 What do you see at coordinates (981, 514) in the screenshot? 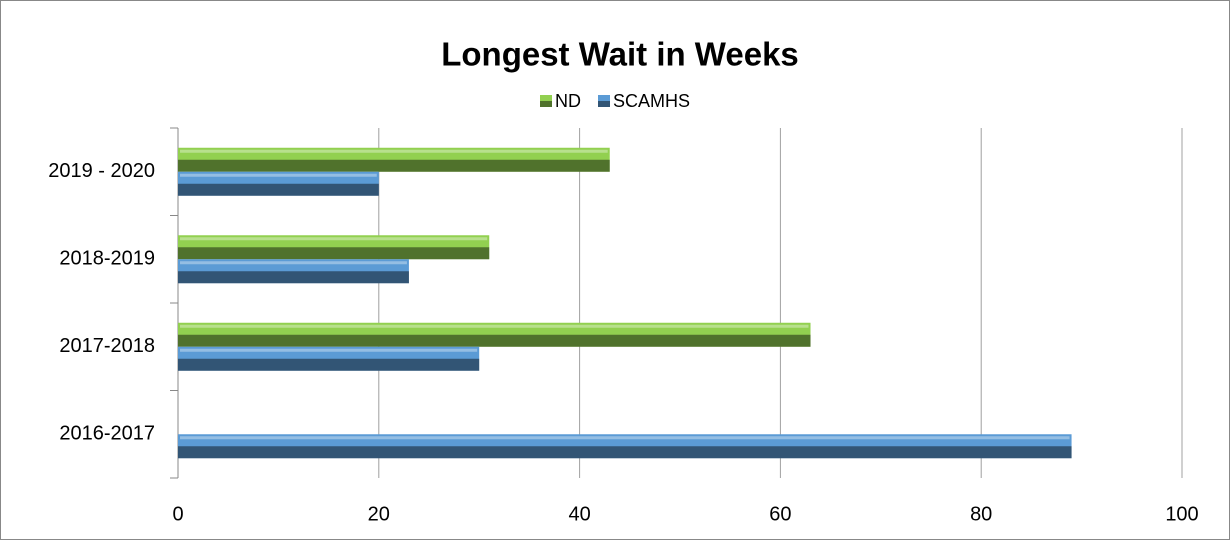
I see `x-tick-label: 80` at bounding box center [981, 514].